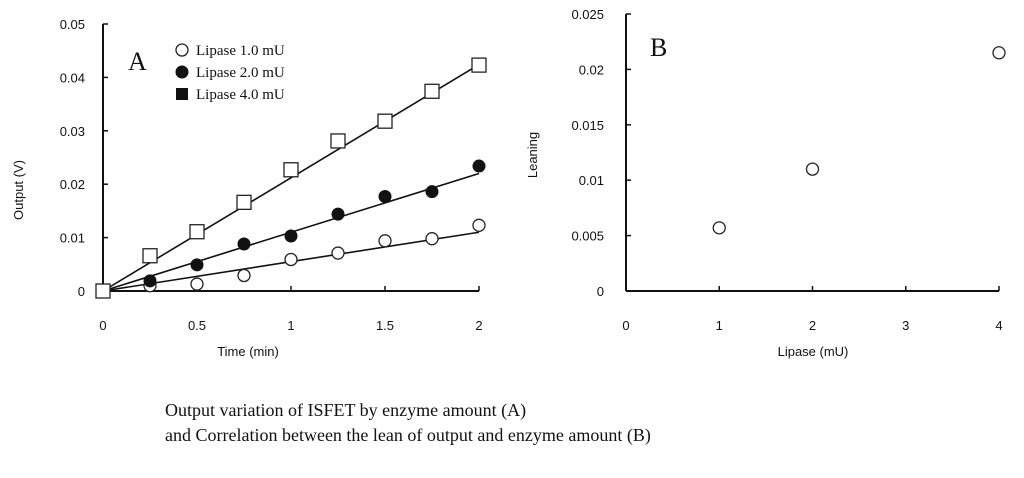  Describe the element at coordinates (72, 131) in the screenshot. I see `y-tick-label-a: 0.03` at that location.